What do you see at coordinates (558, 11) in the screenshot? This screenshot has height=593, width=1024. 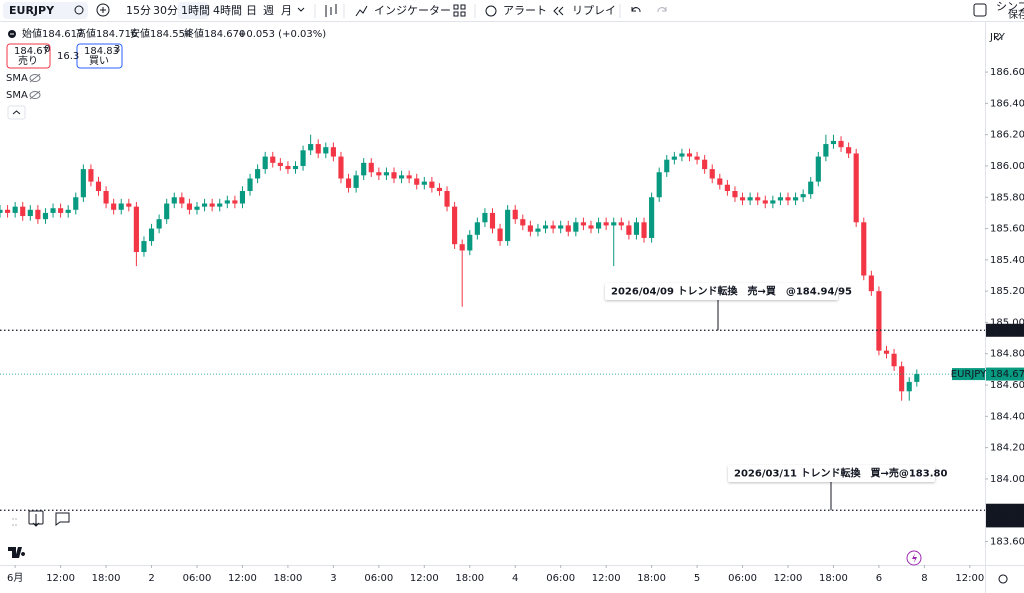 I see `replay-icon` at bounding box center [558, 11].